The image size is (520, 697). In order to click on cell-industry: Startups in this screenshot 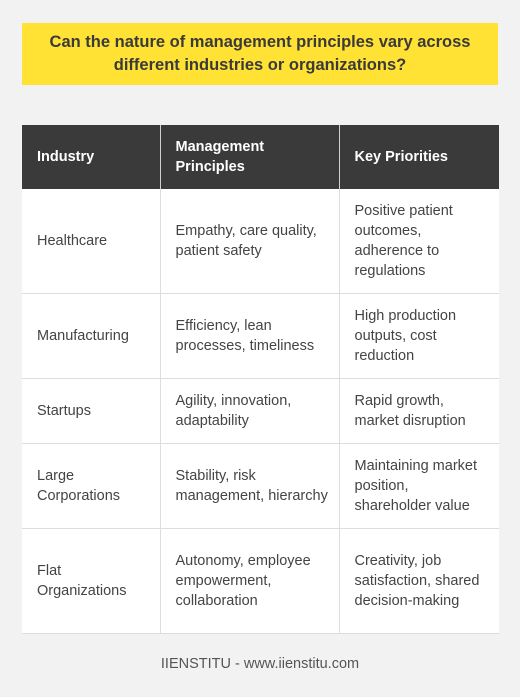, I will do `click(91, 411)`.